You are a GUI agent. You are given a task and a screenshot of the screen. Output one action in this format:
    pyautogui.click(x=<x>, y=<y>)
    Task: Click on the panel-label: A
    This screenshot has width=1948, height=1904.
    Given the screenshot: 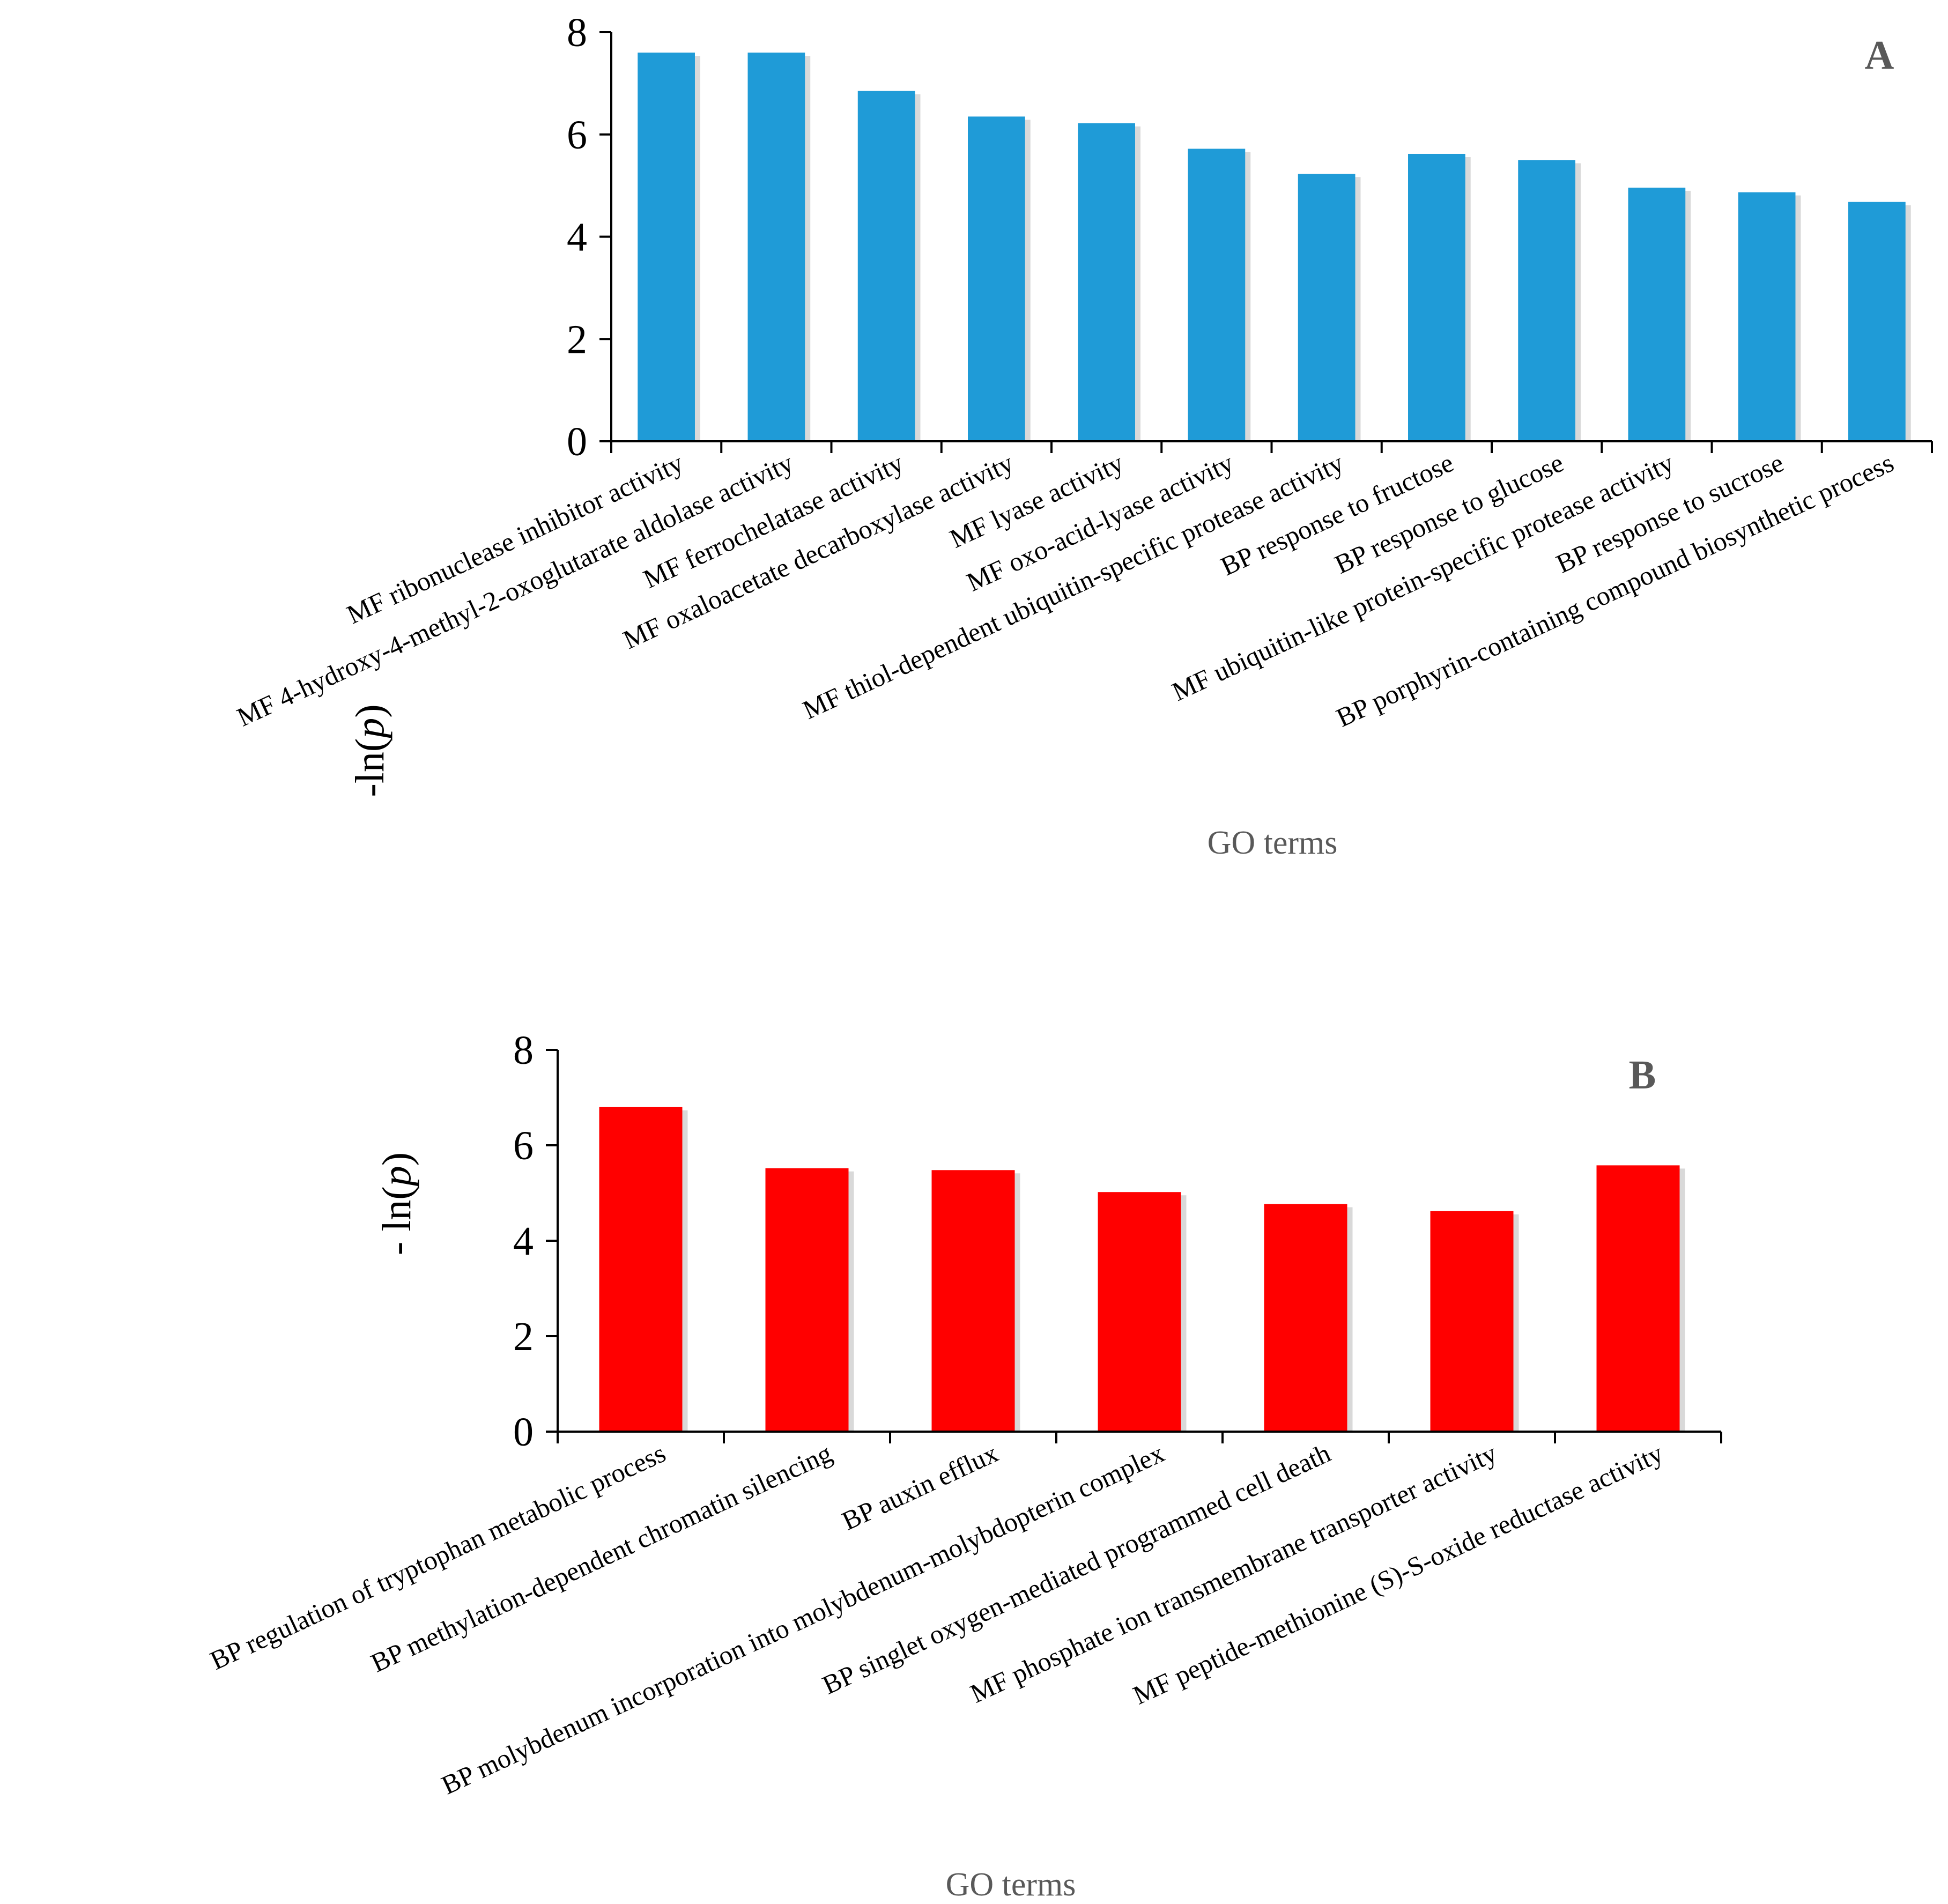 What is the action you would take?
    pyautogui.click(x=1880, y=55)
    